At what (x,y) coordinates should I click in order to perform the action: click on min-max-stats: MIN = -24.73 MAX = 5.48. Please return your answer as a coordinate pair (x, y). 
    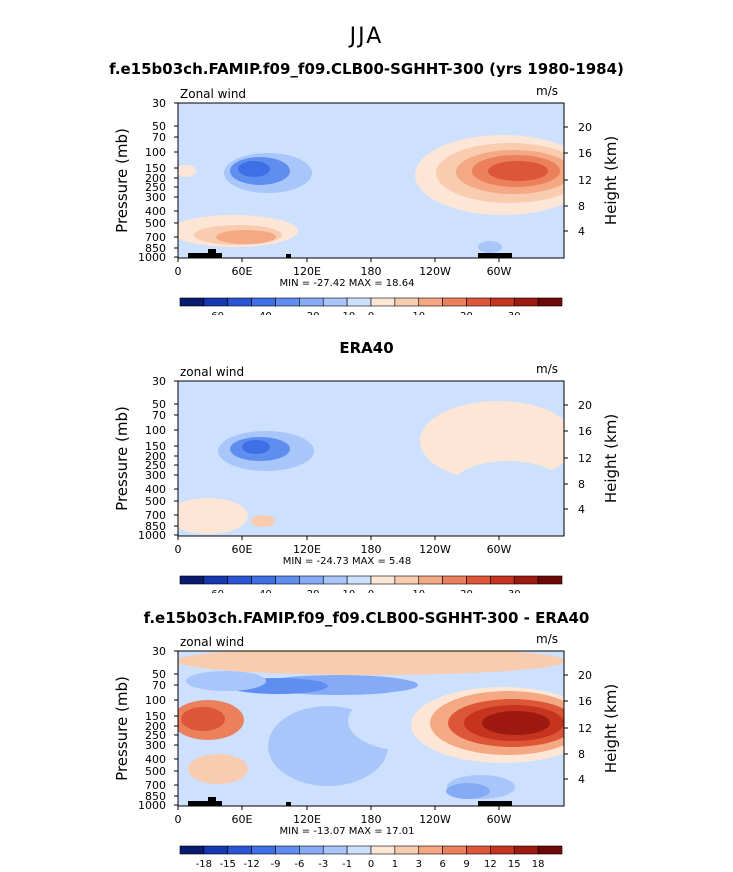
    Looking at the image, I should click on (347, 561).